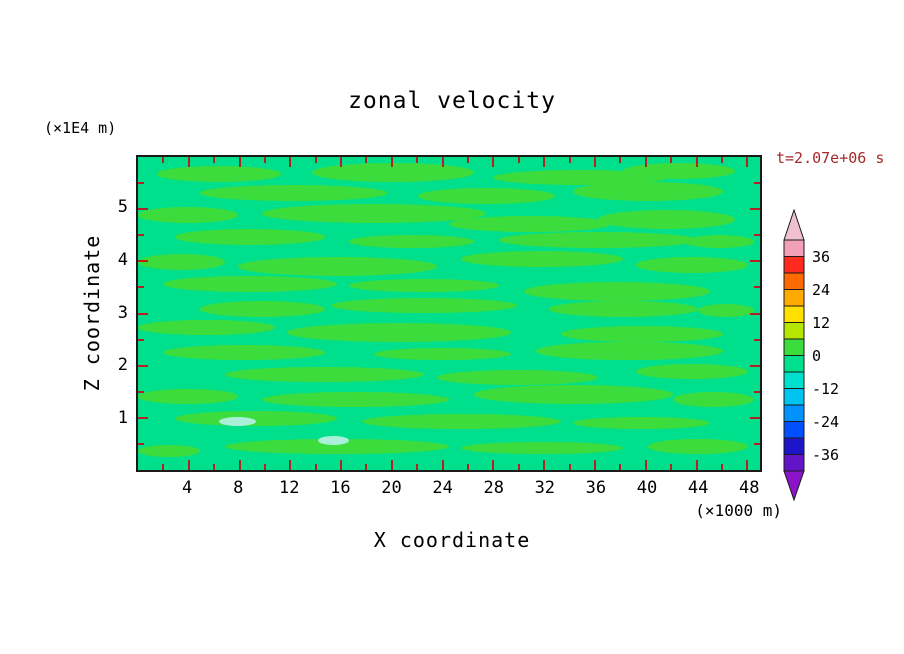 This screenshot has width=904, height=654. I want to click on time-annotation: t=2.07e+06 s, so click(830, 158).